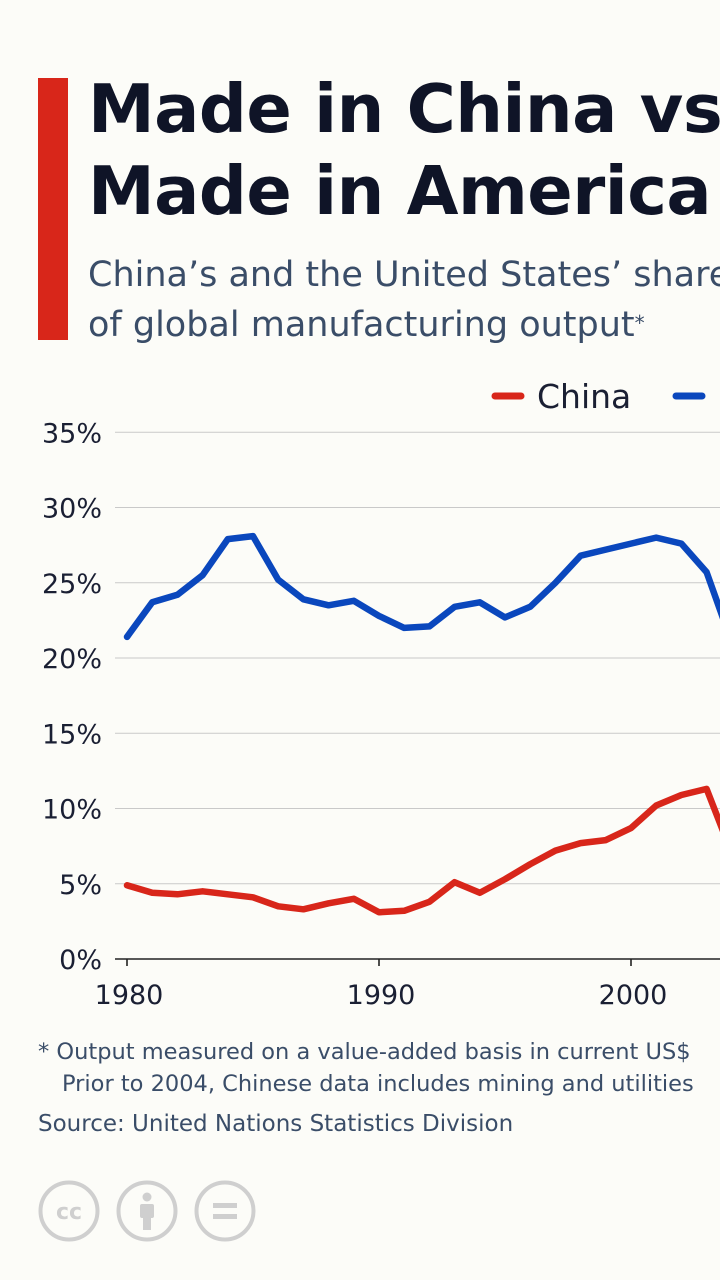 The height and width of the screenshot is (1280, 720). I want to click on subtitle-line-2: of global manufacturing output, so click(361, 325).